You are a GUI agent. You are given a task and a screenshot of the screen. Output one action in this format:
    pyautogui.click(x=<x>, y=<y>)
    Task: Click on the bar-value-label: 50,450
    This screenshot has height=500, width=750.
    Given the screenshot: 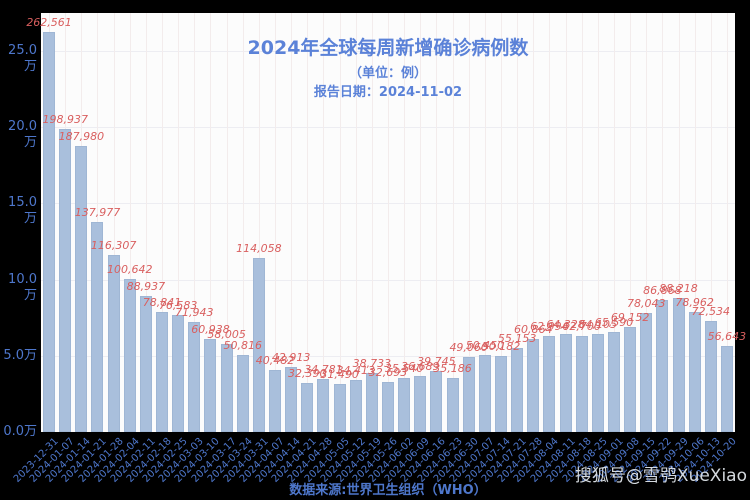 What is the action you would take?
    pyautogui.click(x=485, y=346)
    